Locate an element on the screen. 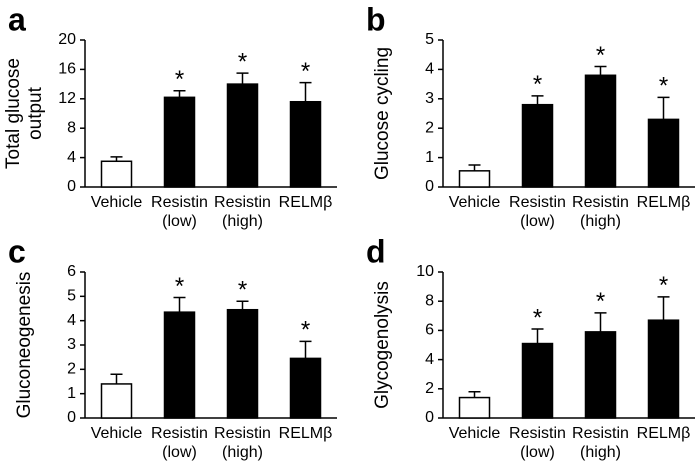  y-tick-label: 16 is located at coordinates (67, 69).